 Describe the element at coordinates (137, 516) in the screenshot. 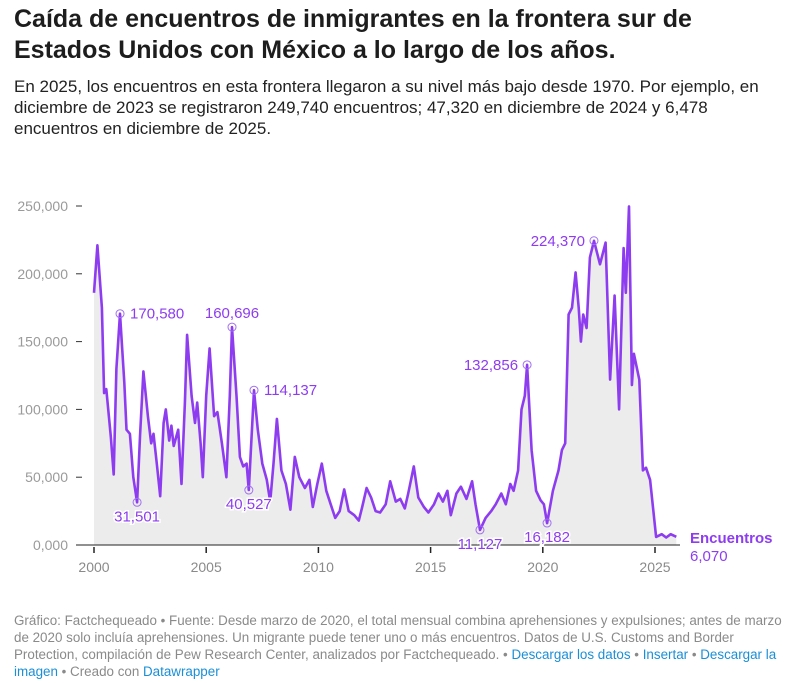

I see `annotation-label: 31,501` at that location.